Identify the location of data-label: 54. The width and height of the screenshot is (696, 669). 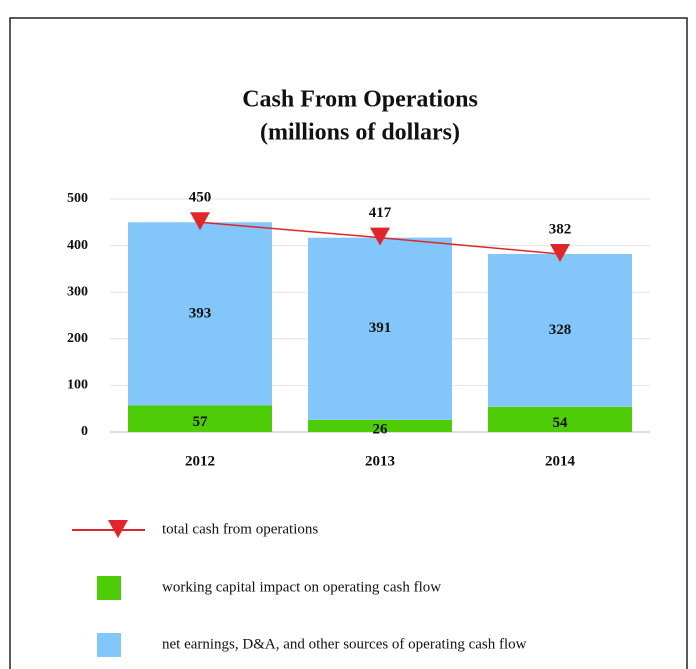
(561, 423).